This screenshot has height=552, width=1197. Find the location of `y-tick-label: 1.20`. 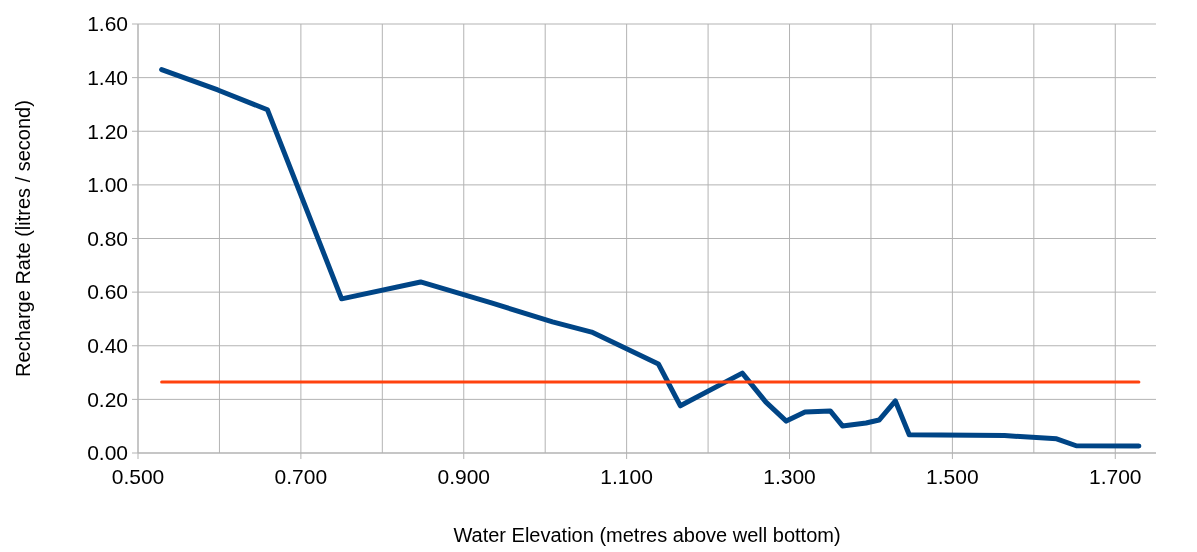

y-tick-label: 1.20 is located at coordinates (107, 131).